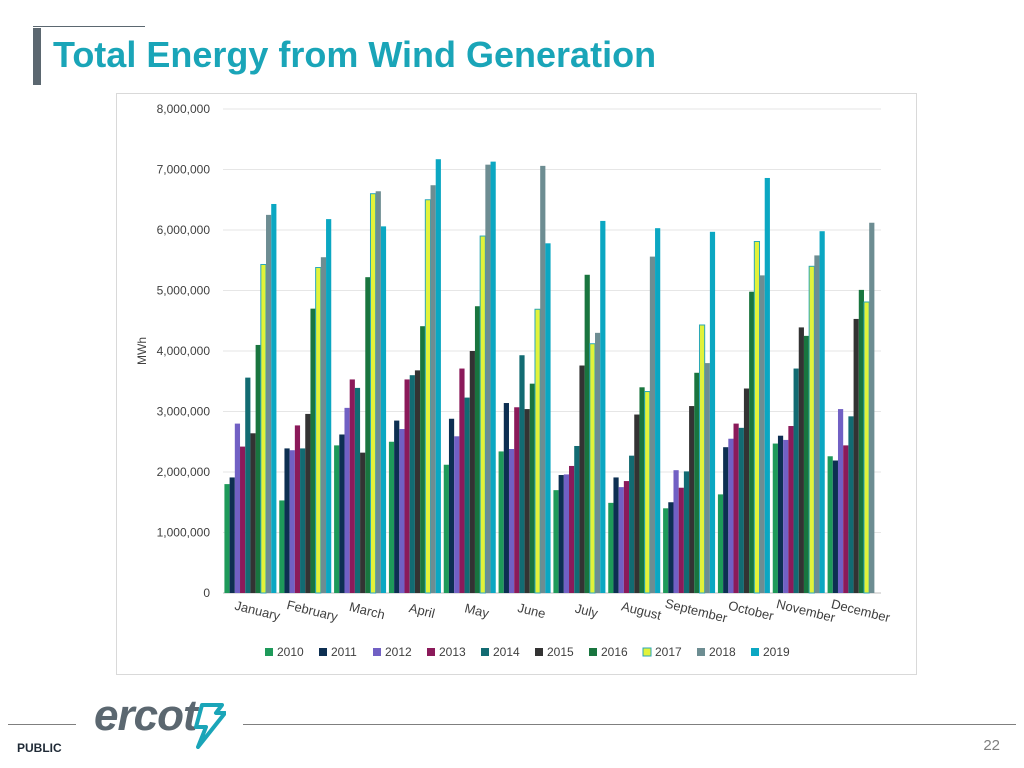  What do you see at coordinates (731, 515) in the screenshot?
I see `bar-2012-october` at bounding box center [731, 515].